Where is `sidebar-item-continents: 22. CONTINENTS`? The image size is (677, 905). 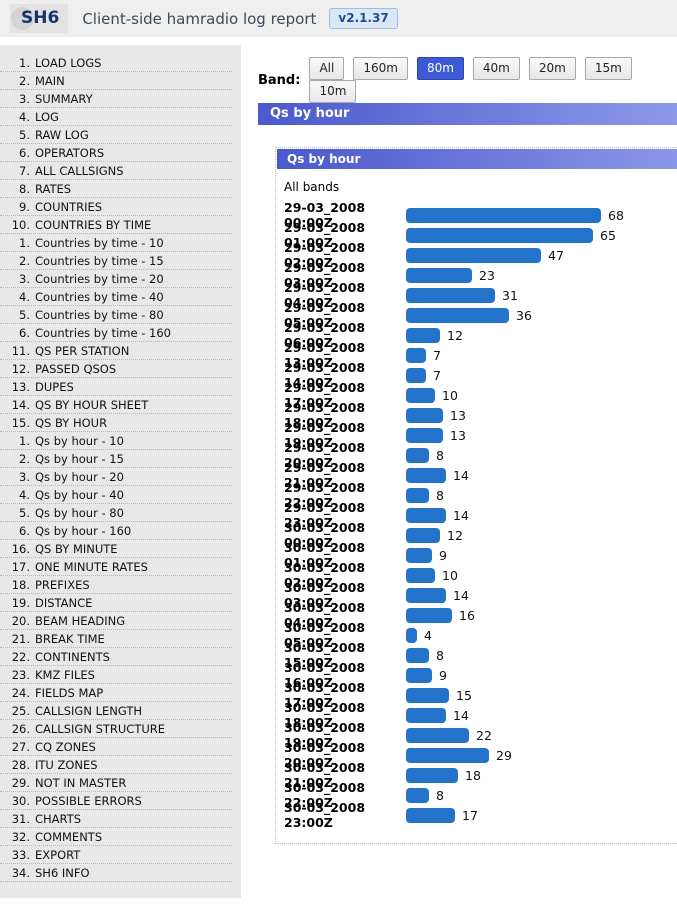 sidebar-item-continents: 22. CONTINENTS is located at coordinates (116, 657).